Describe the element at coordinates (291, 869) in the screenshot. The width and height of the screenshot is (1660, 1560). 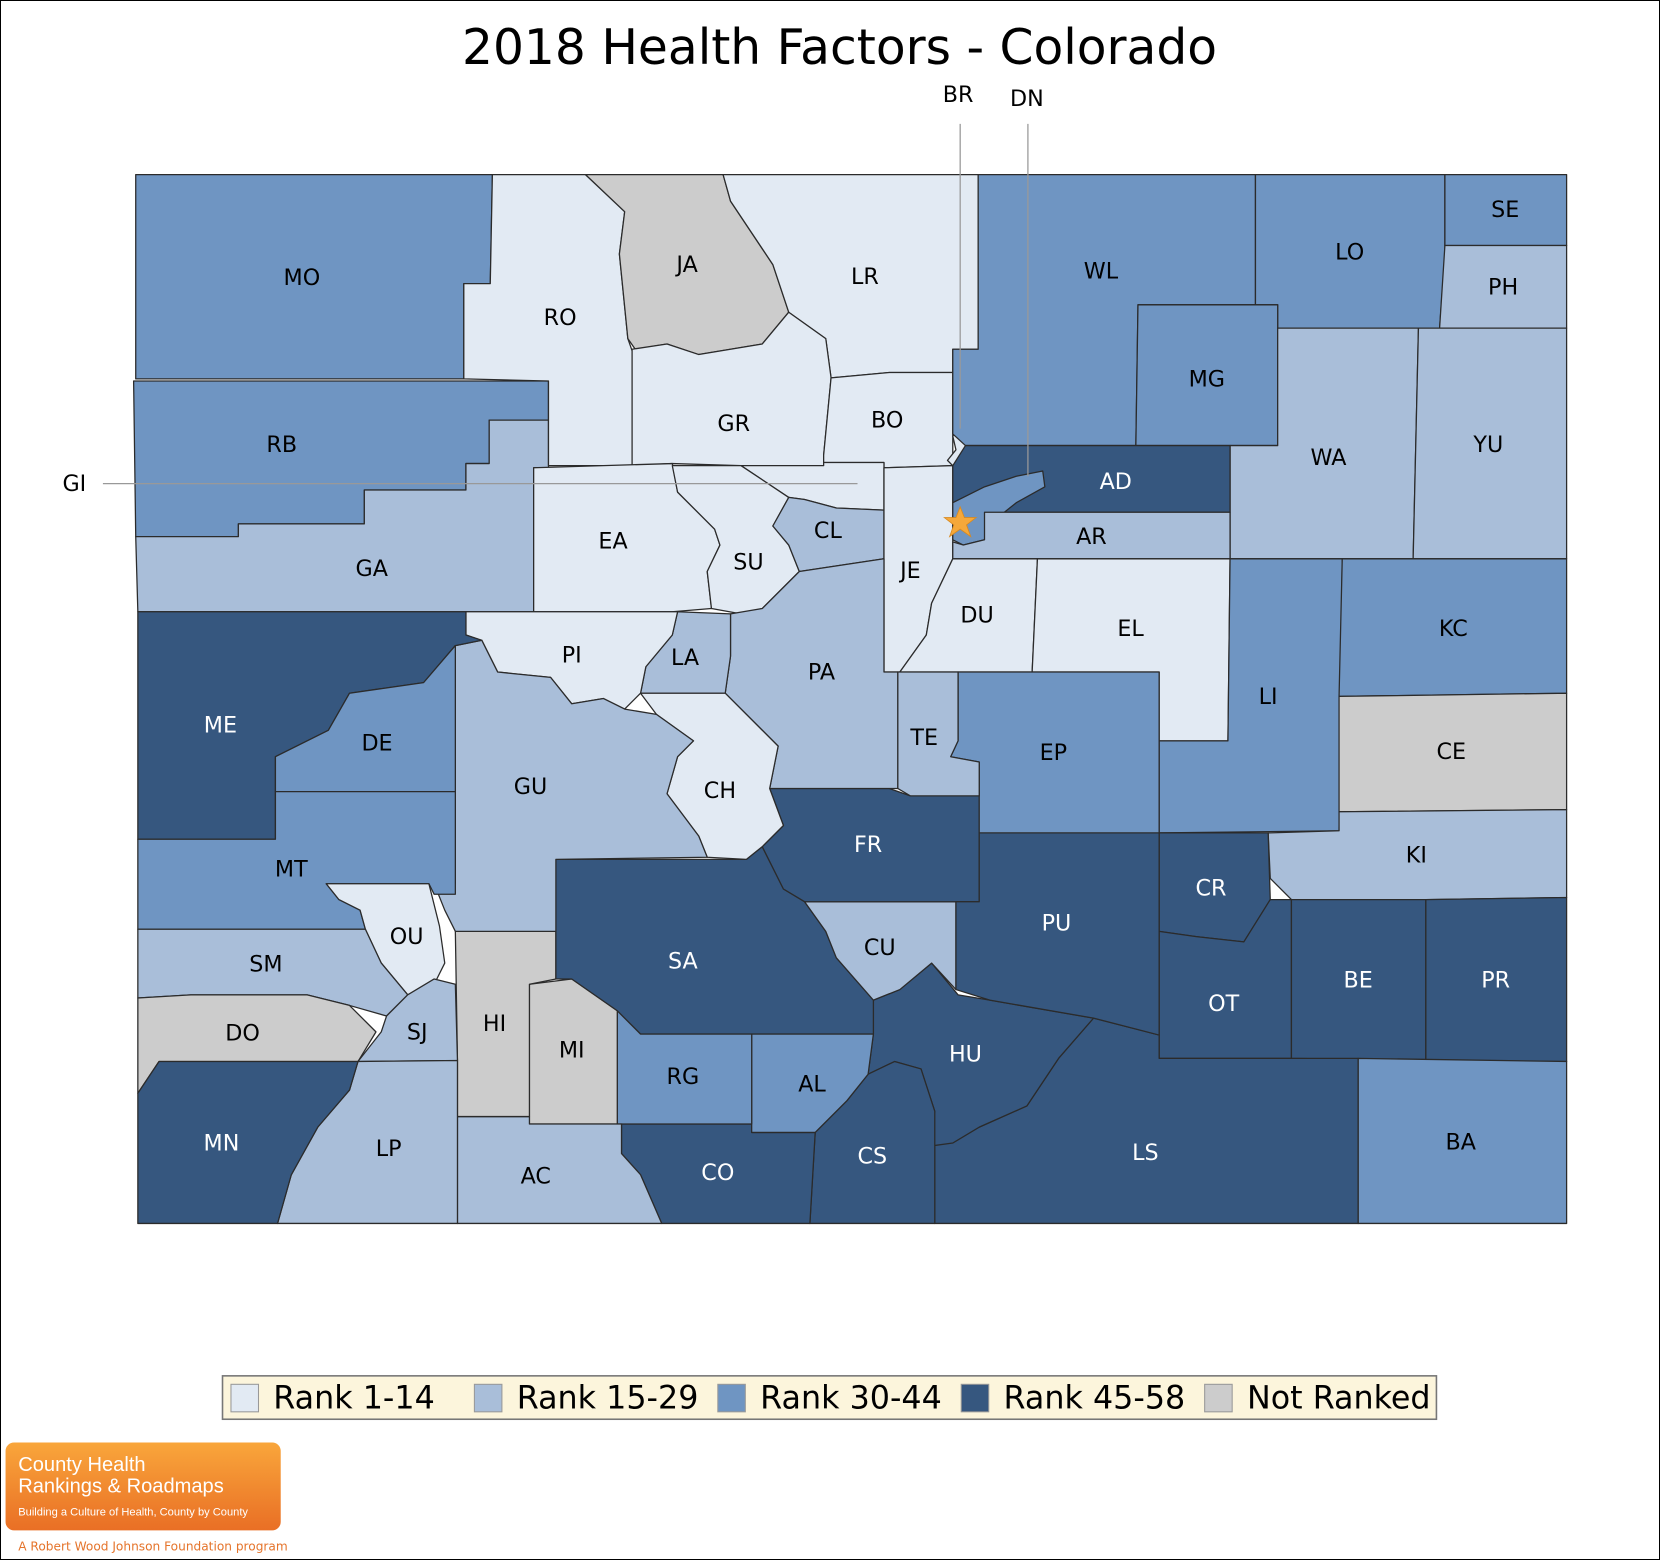
I see `county-label-mt: MT` at that location.